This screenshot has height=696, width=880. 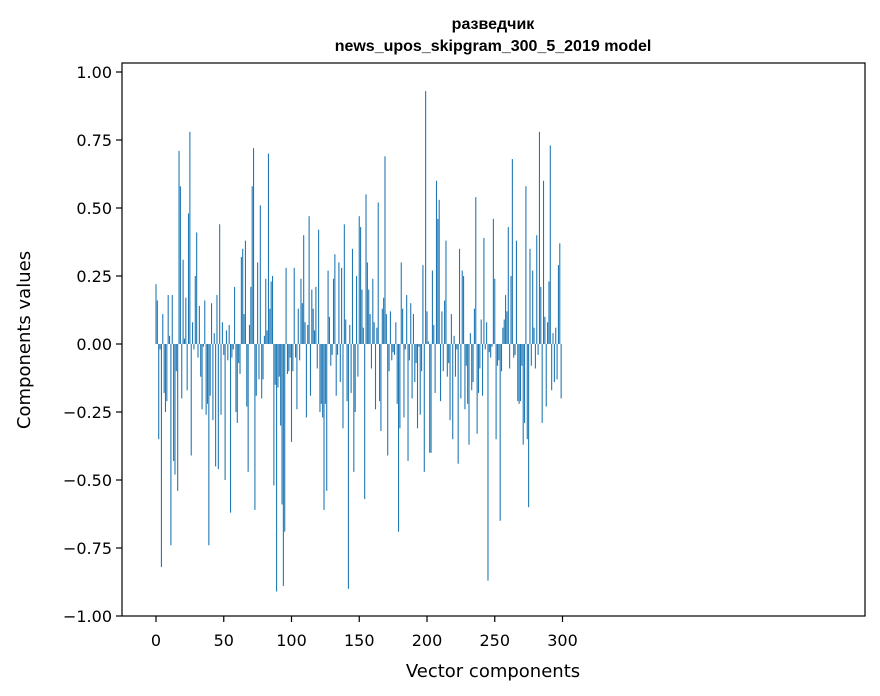 I want to click on y-axis-label: Components values, so click(x=24, y=340).